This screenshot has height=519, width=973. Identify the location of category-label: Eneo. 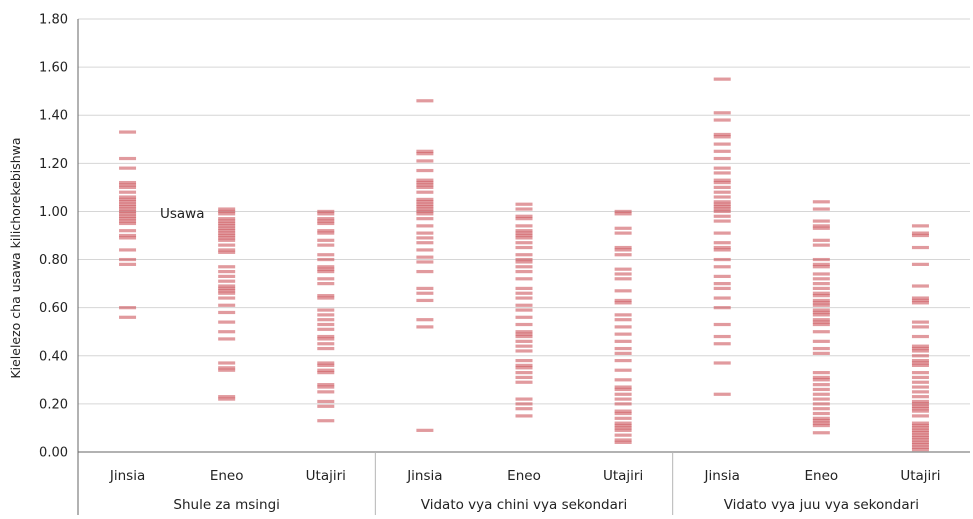
(227, 476).